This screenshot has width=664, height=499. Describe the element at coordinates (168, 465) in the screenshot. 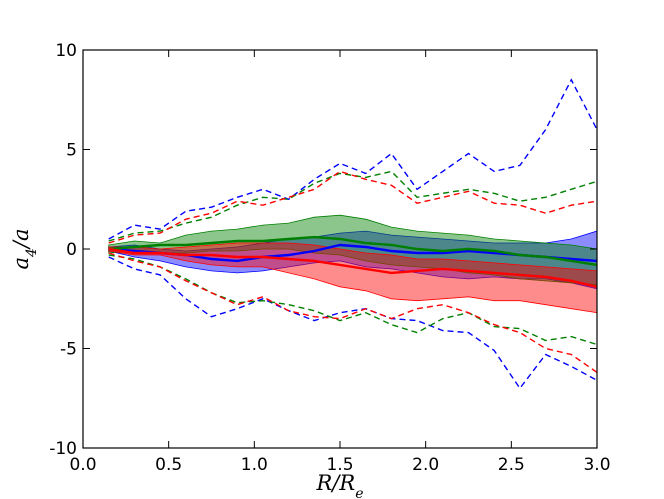

I see `x-tick-label: 0.5` at that location.